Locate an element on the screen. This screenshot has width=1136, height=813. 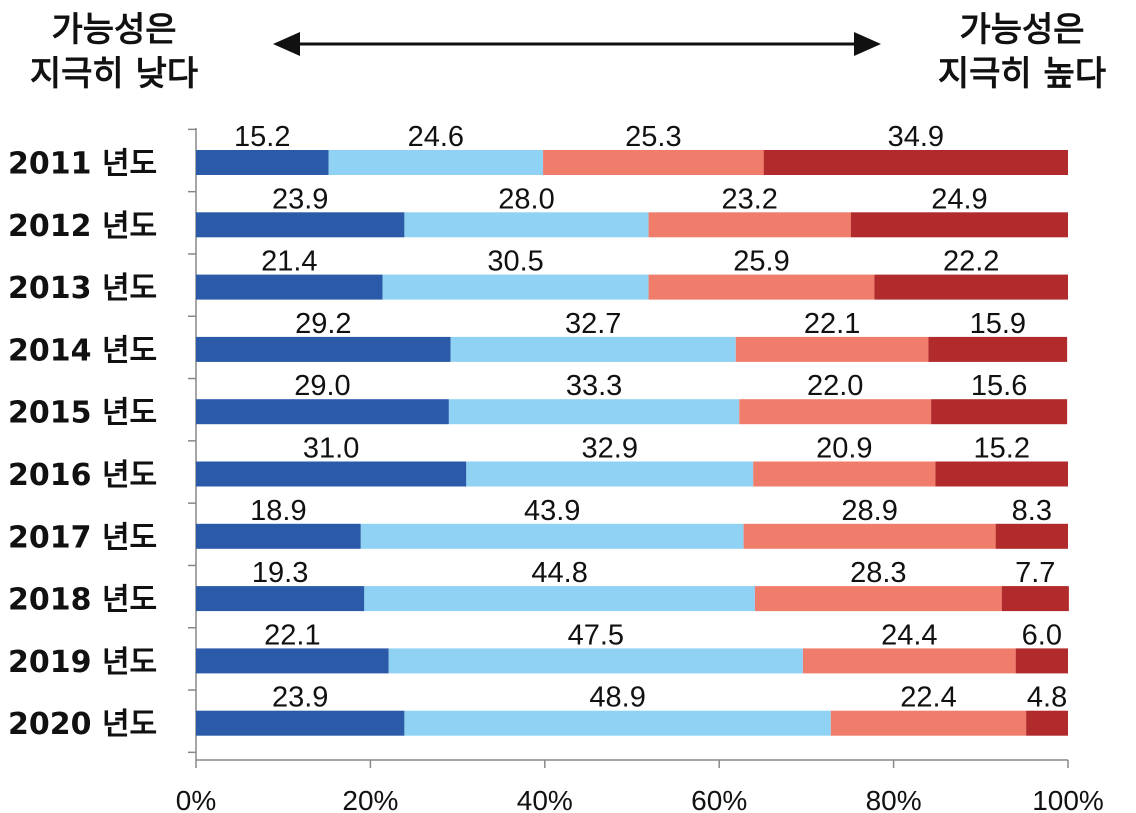
category-label: 2020 년도 is located at coordinates (82, 724).